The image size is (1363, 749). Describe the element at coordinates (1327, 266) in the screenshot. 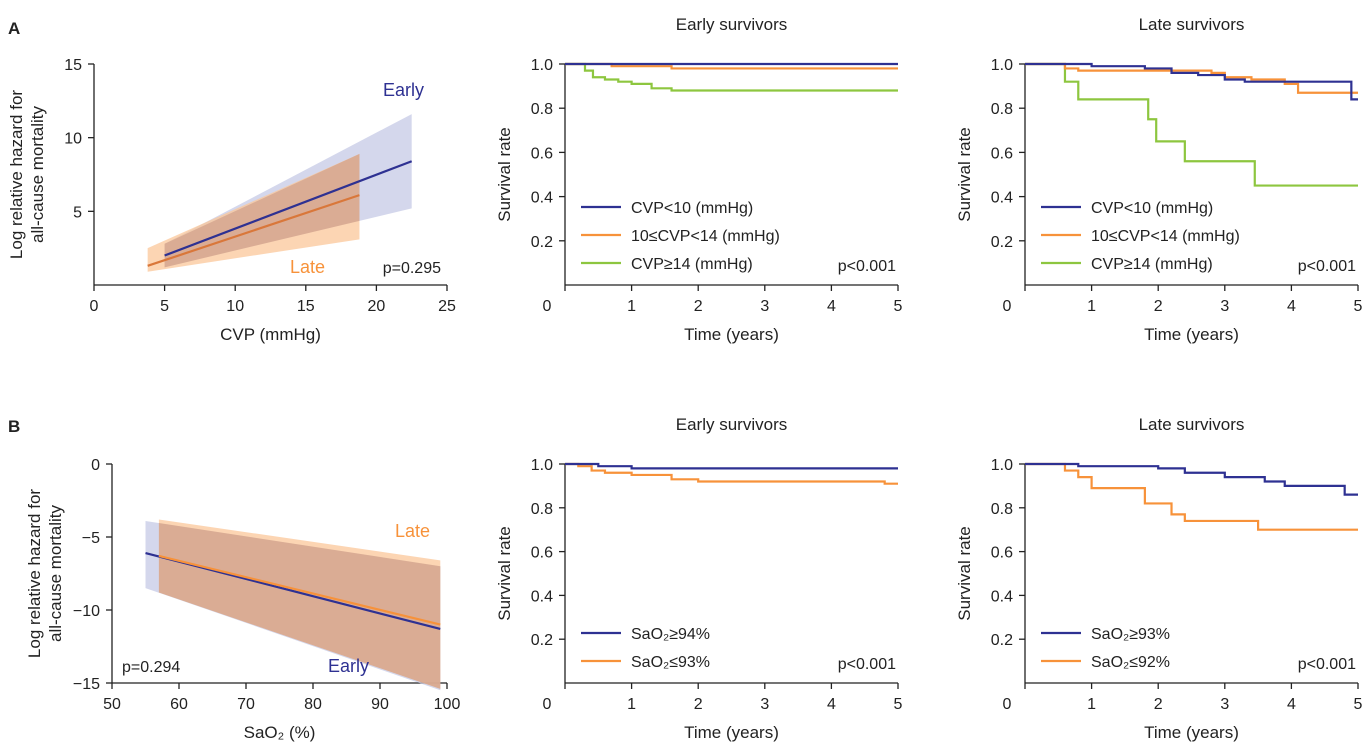

I see `p-value-label: p<0.001` at that location.